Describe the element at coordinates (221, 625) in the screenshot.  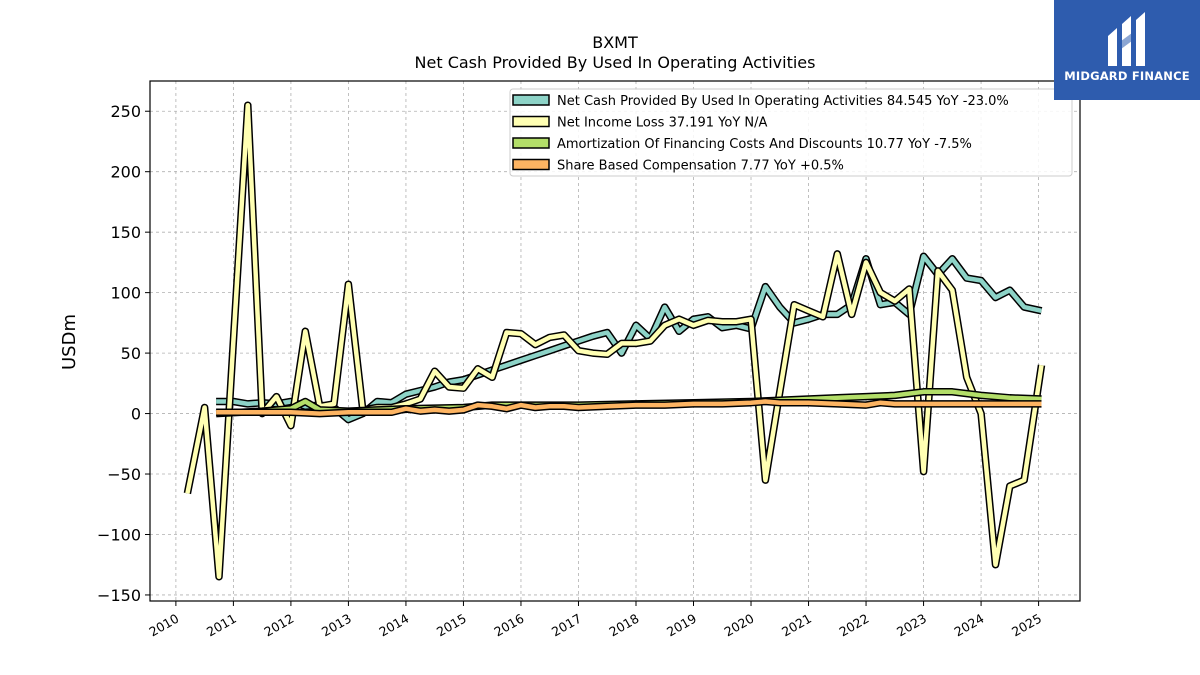
I see `x-tick-label: 2011` at that location.